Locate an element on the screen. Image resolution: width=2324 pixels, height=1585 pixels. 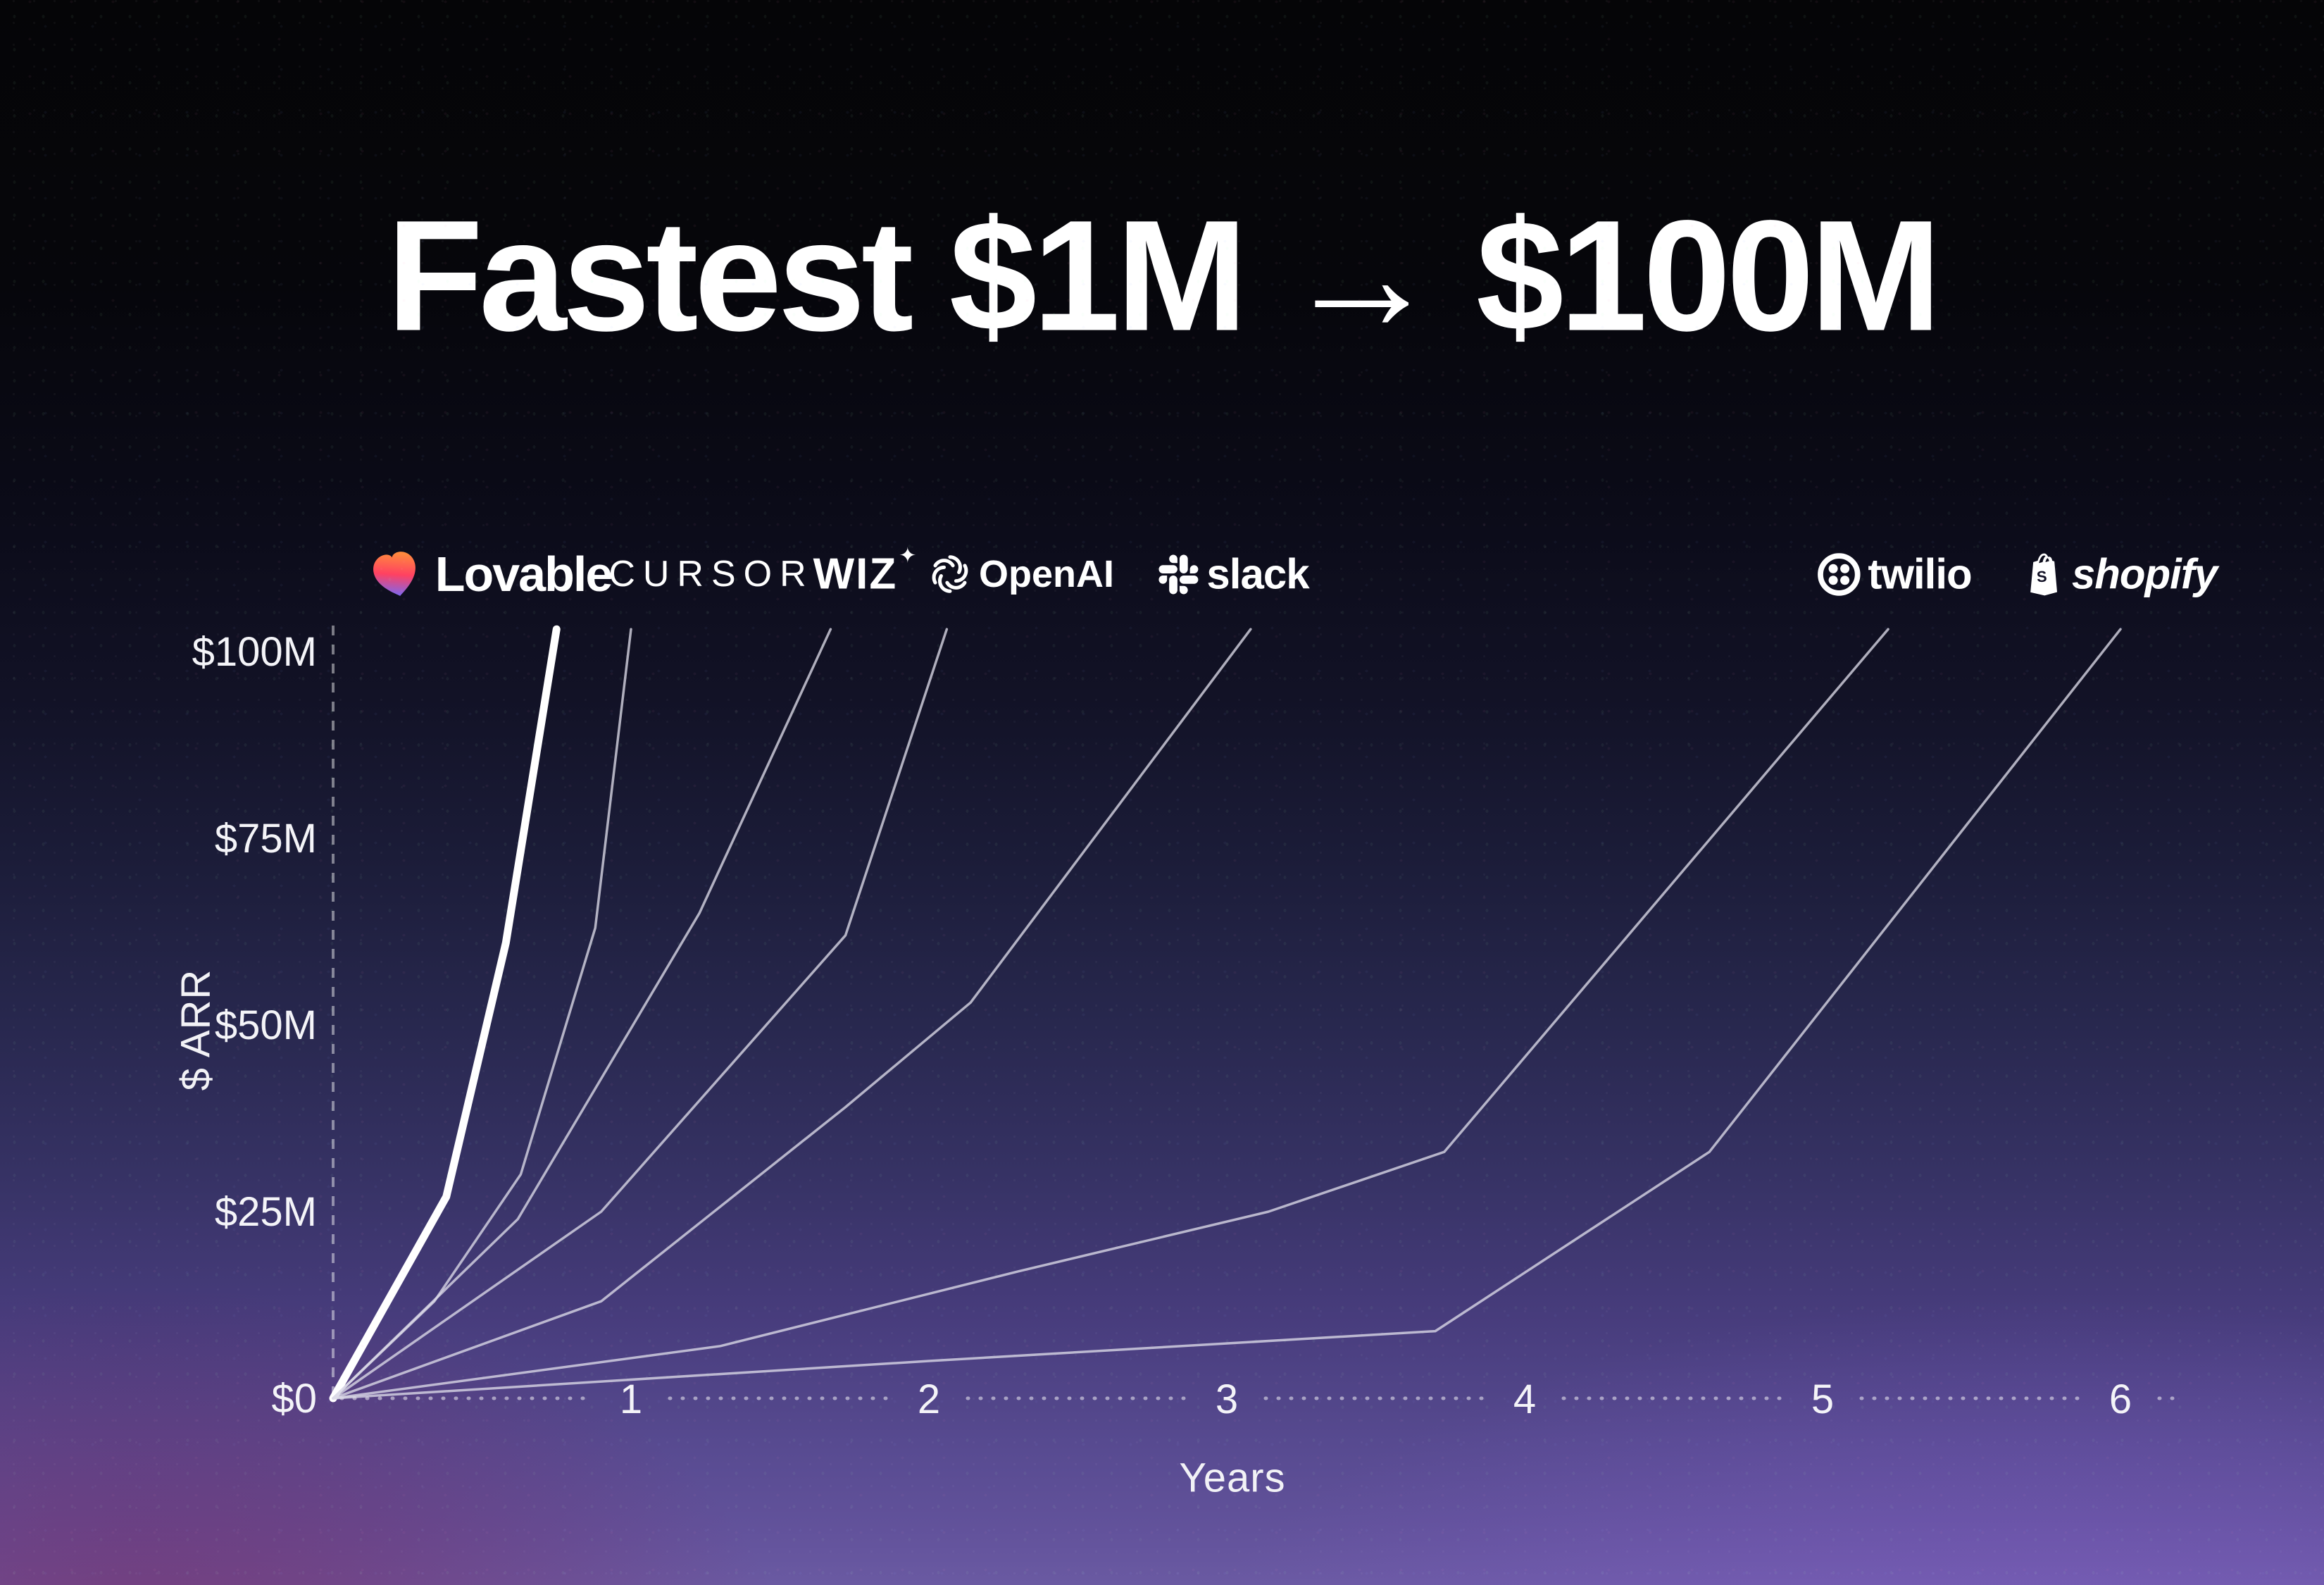
logo-slack: slack is located at coordinates (1234, 574).